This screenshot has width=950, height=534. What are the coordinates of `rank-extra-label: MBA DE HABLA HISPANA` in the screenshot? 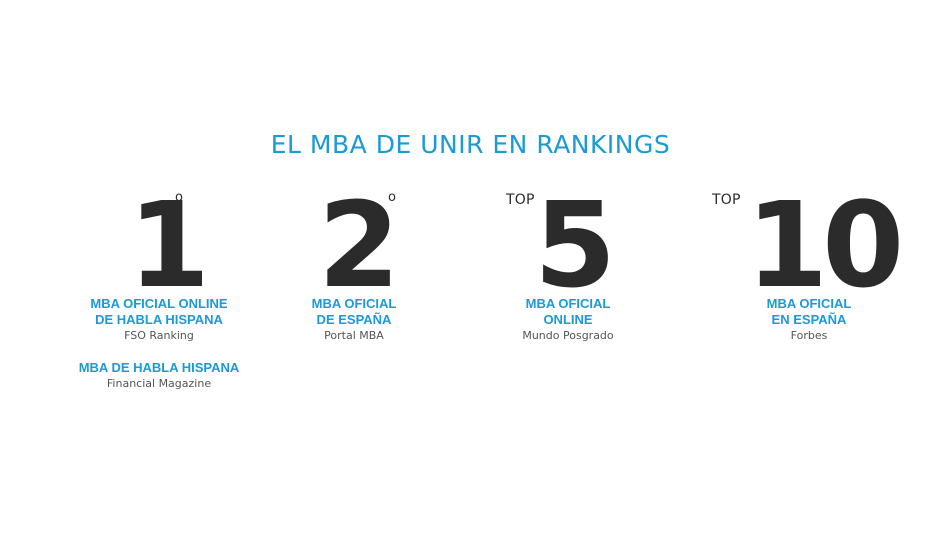 It's located at (159, 367).